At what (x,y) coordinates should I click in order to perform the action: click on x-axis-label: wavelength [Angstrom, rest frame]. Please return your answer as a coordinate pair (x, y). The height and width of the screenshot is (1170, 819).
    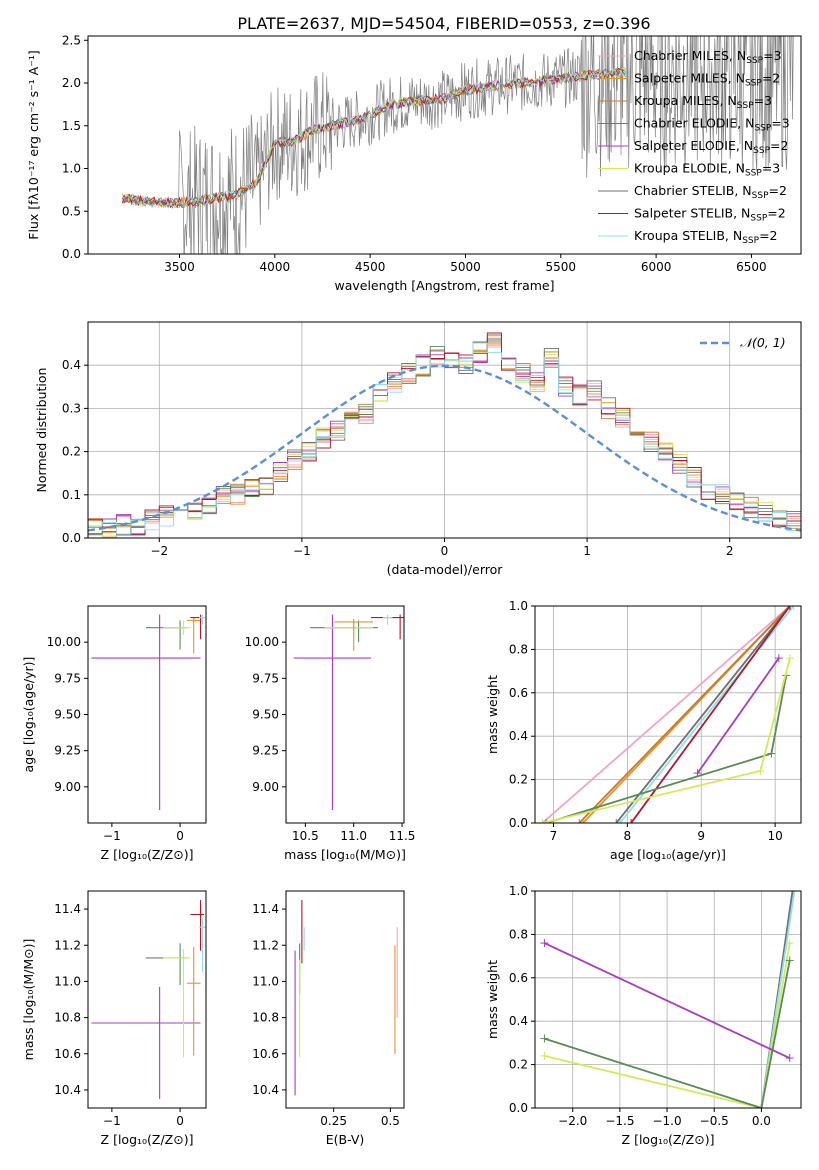
    Looking at the image, I should click on (444, 285).